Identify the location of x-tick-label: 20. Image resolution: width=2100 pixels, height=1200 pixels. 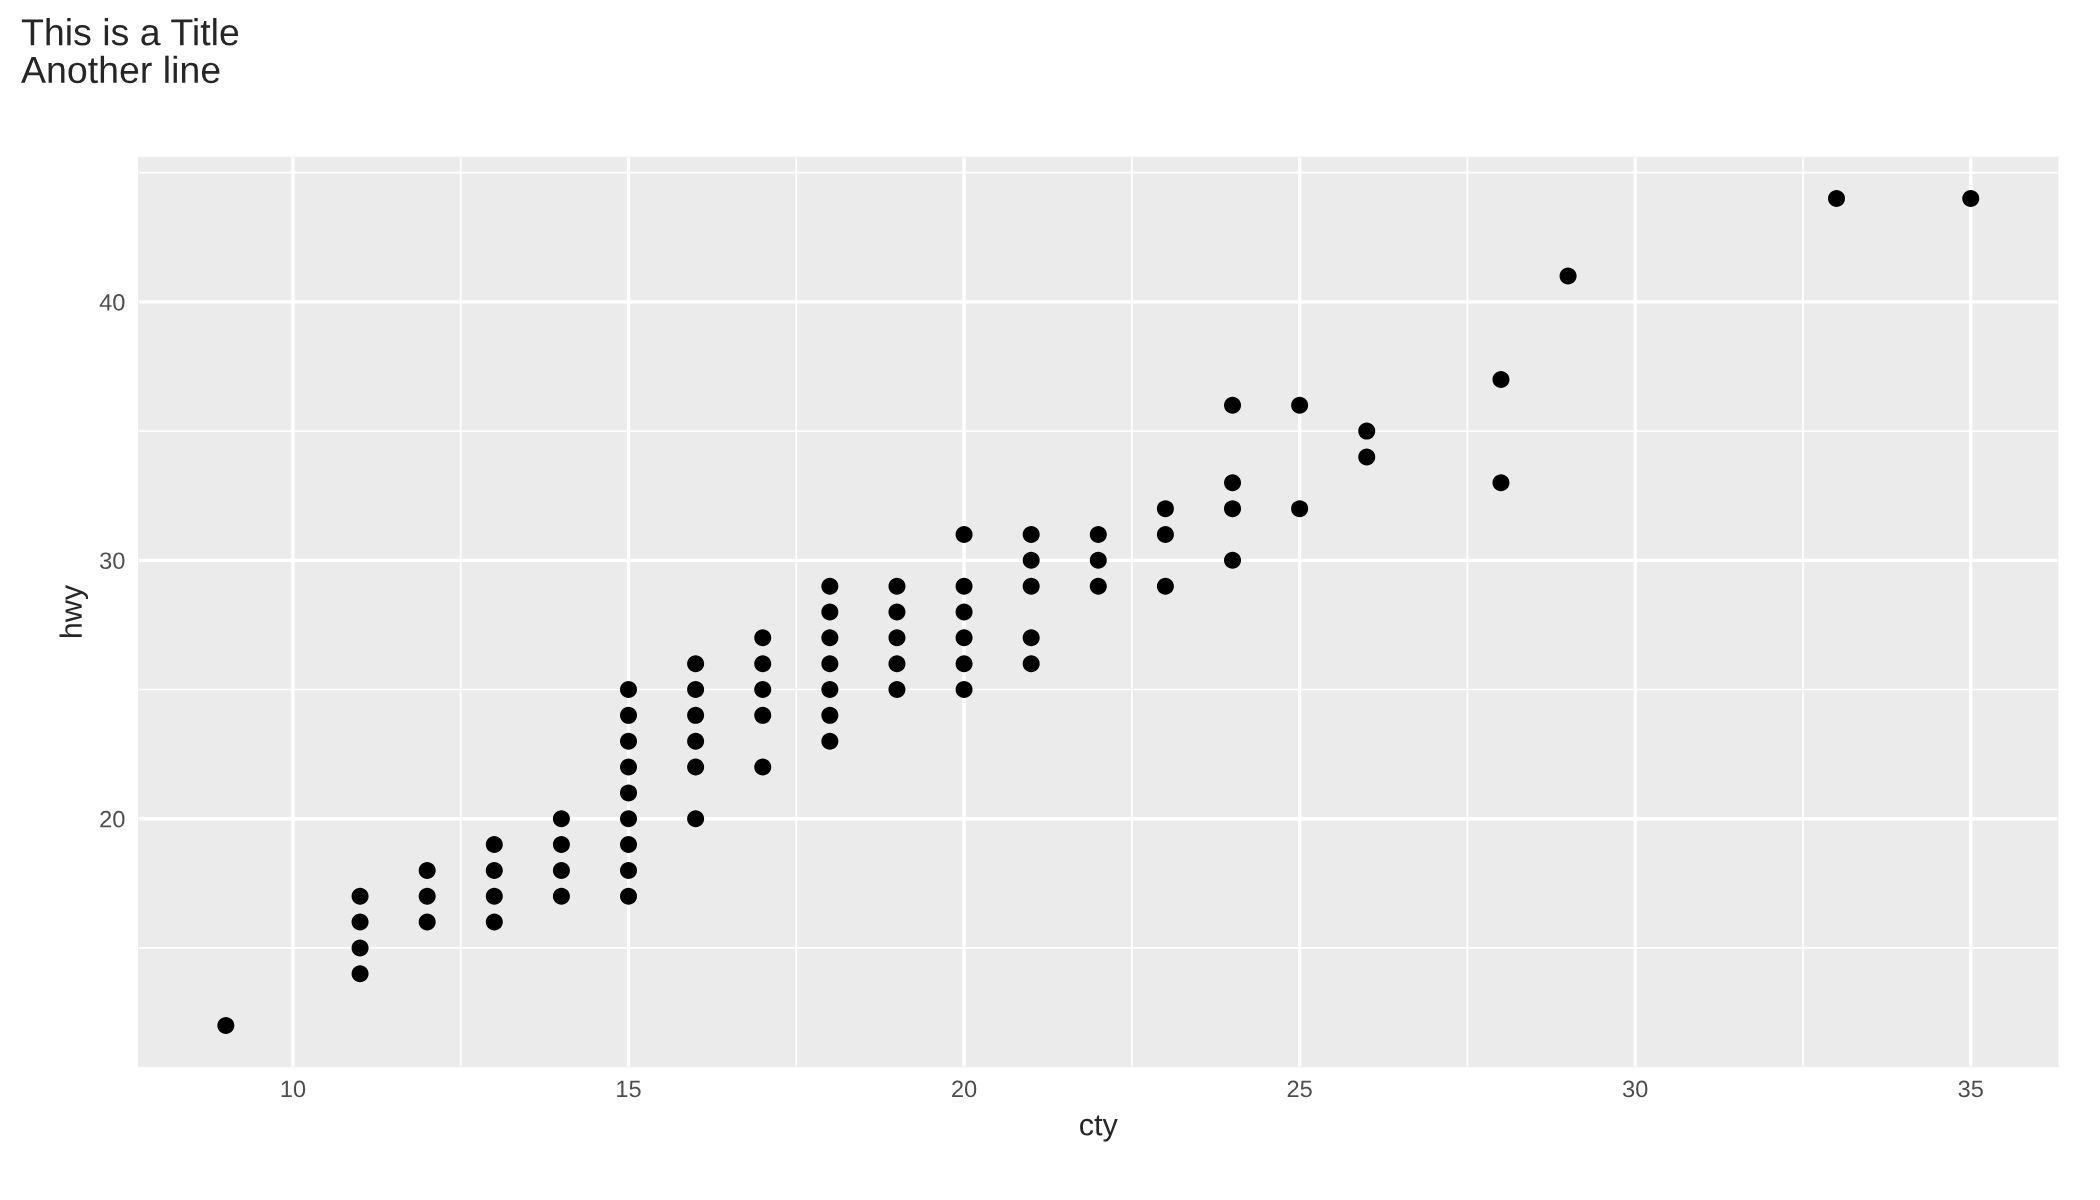
(964, 1089).